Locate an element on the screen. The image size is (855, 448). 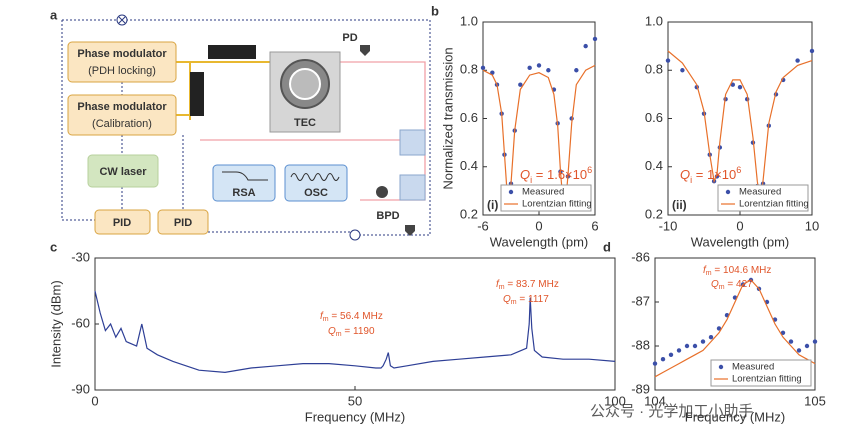
y-tick-label: -60 is located at coordinates (80, 322).